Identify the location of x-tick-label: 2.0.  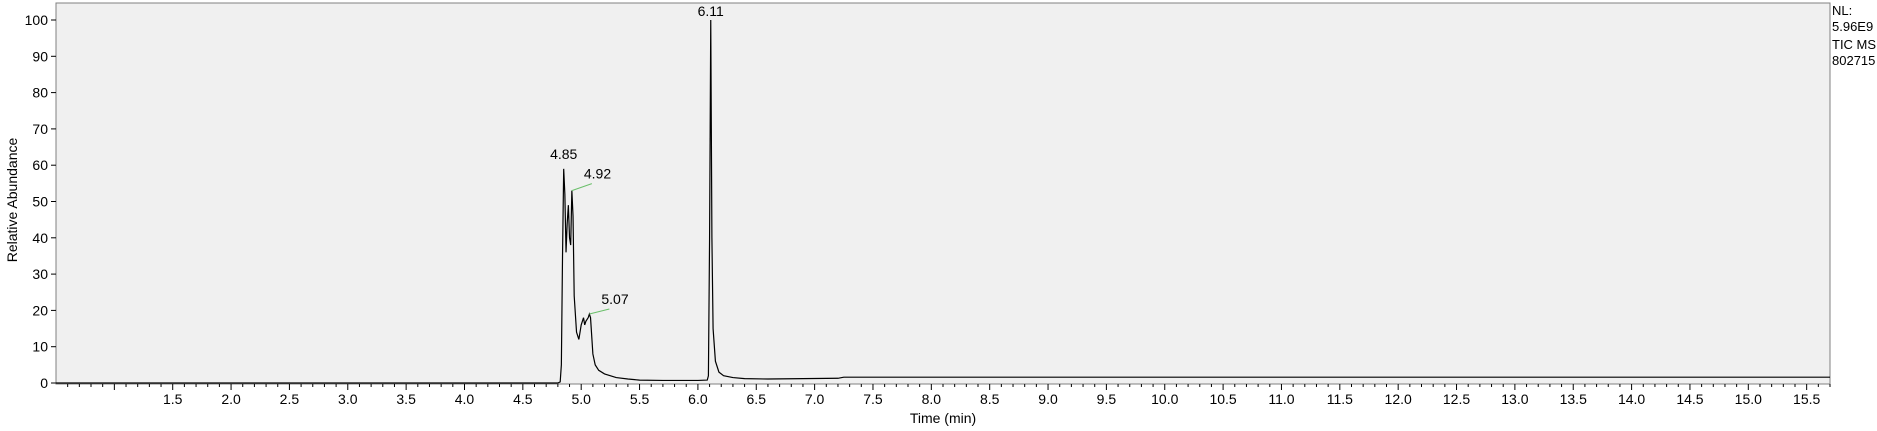
(231, 399).